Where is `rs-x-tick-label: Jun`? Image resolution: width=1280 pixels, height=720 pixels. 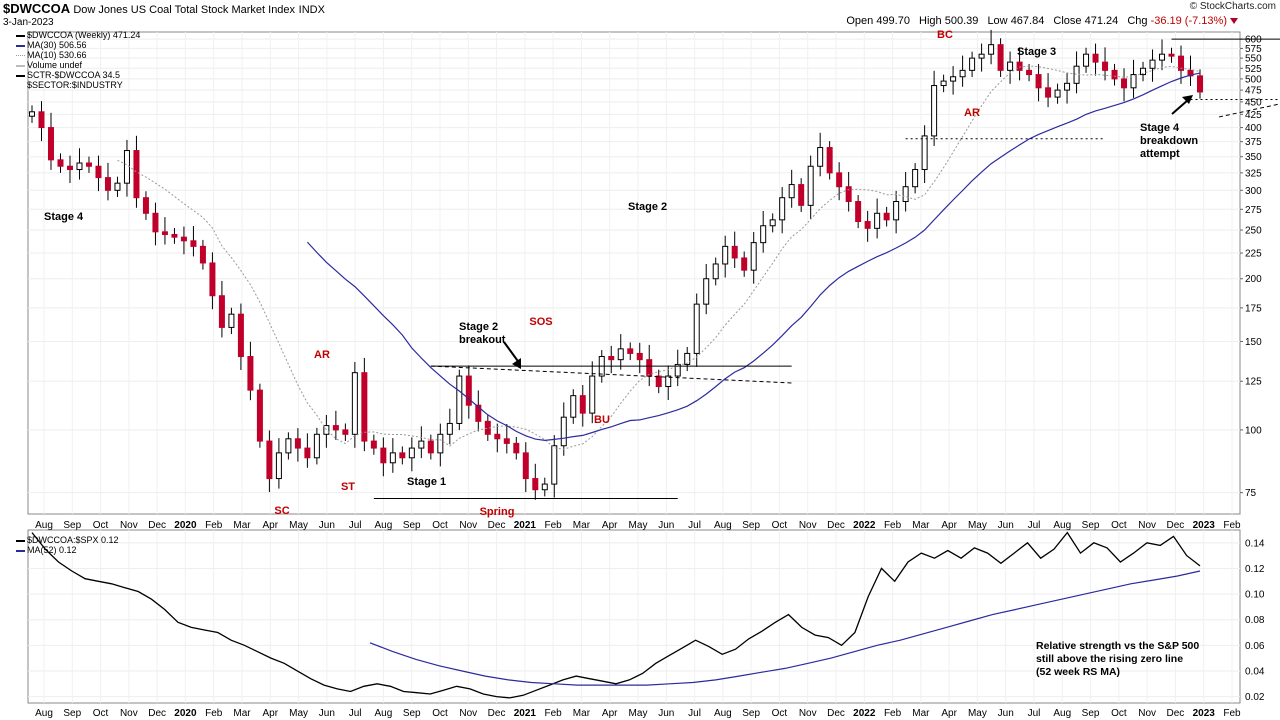 rs-x-tick-label: Jun is located at coordinates (327, 713).